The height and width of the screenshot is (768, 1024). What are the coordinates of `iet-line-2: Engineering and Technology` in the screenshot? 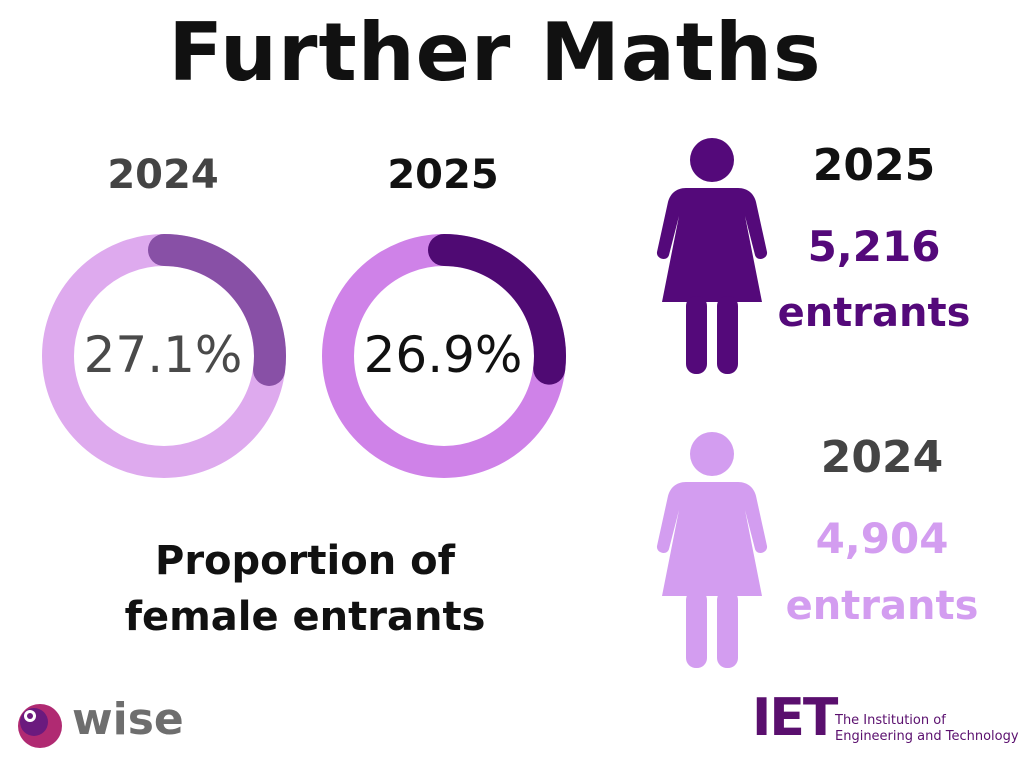 It's located at (927, 736).